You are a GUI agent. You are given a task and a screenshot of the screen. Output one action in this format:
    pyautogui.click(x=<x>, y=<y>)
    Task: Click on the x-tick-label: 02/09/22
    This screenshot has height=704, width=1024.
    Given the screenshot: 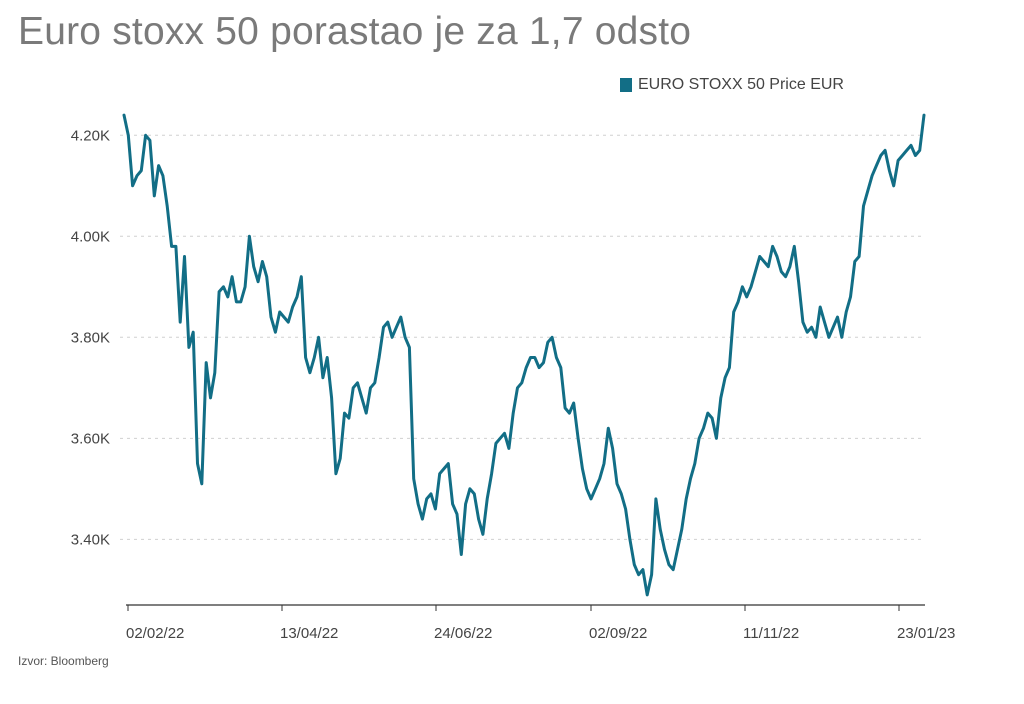 What is the action you would take?
    pyautogui.click(x=618, y=633)
    